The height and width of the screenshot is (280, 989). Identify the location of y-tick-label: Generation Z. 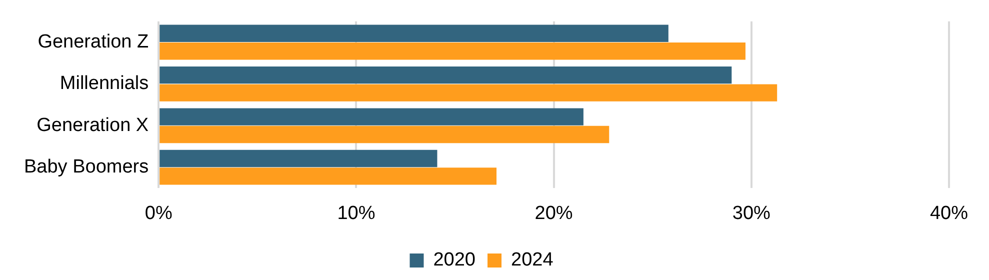
(93, 41).